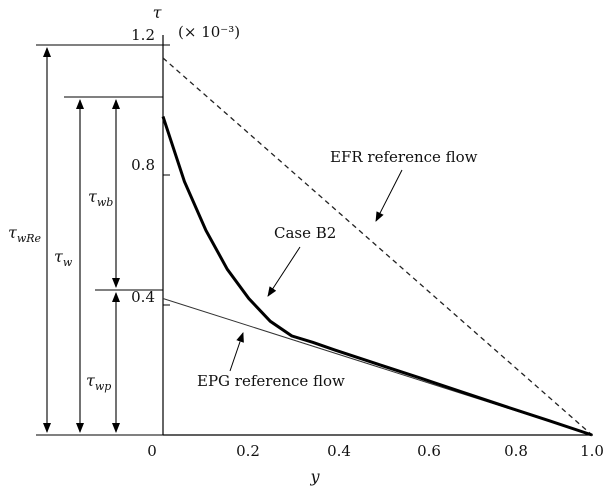  What do you see at coordinates (592, 451) in the screenshot?
I see `x-tick-label-1.0: 1.0` at bounding box center [592, 451].